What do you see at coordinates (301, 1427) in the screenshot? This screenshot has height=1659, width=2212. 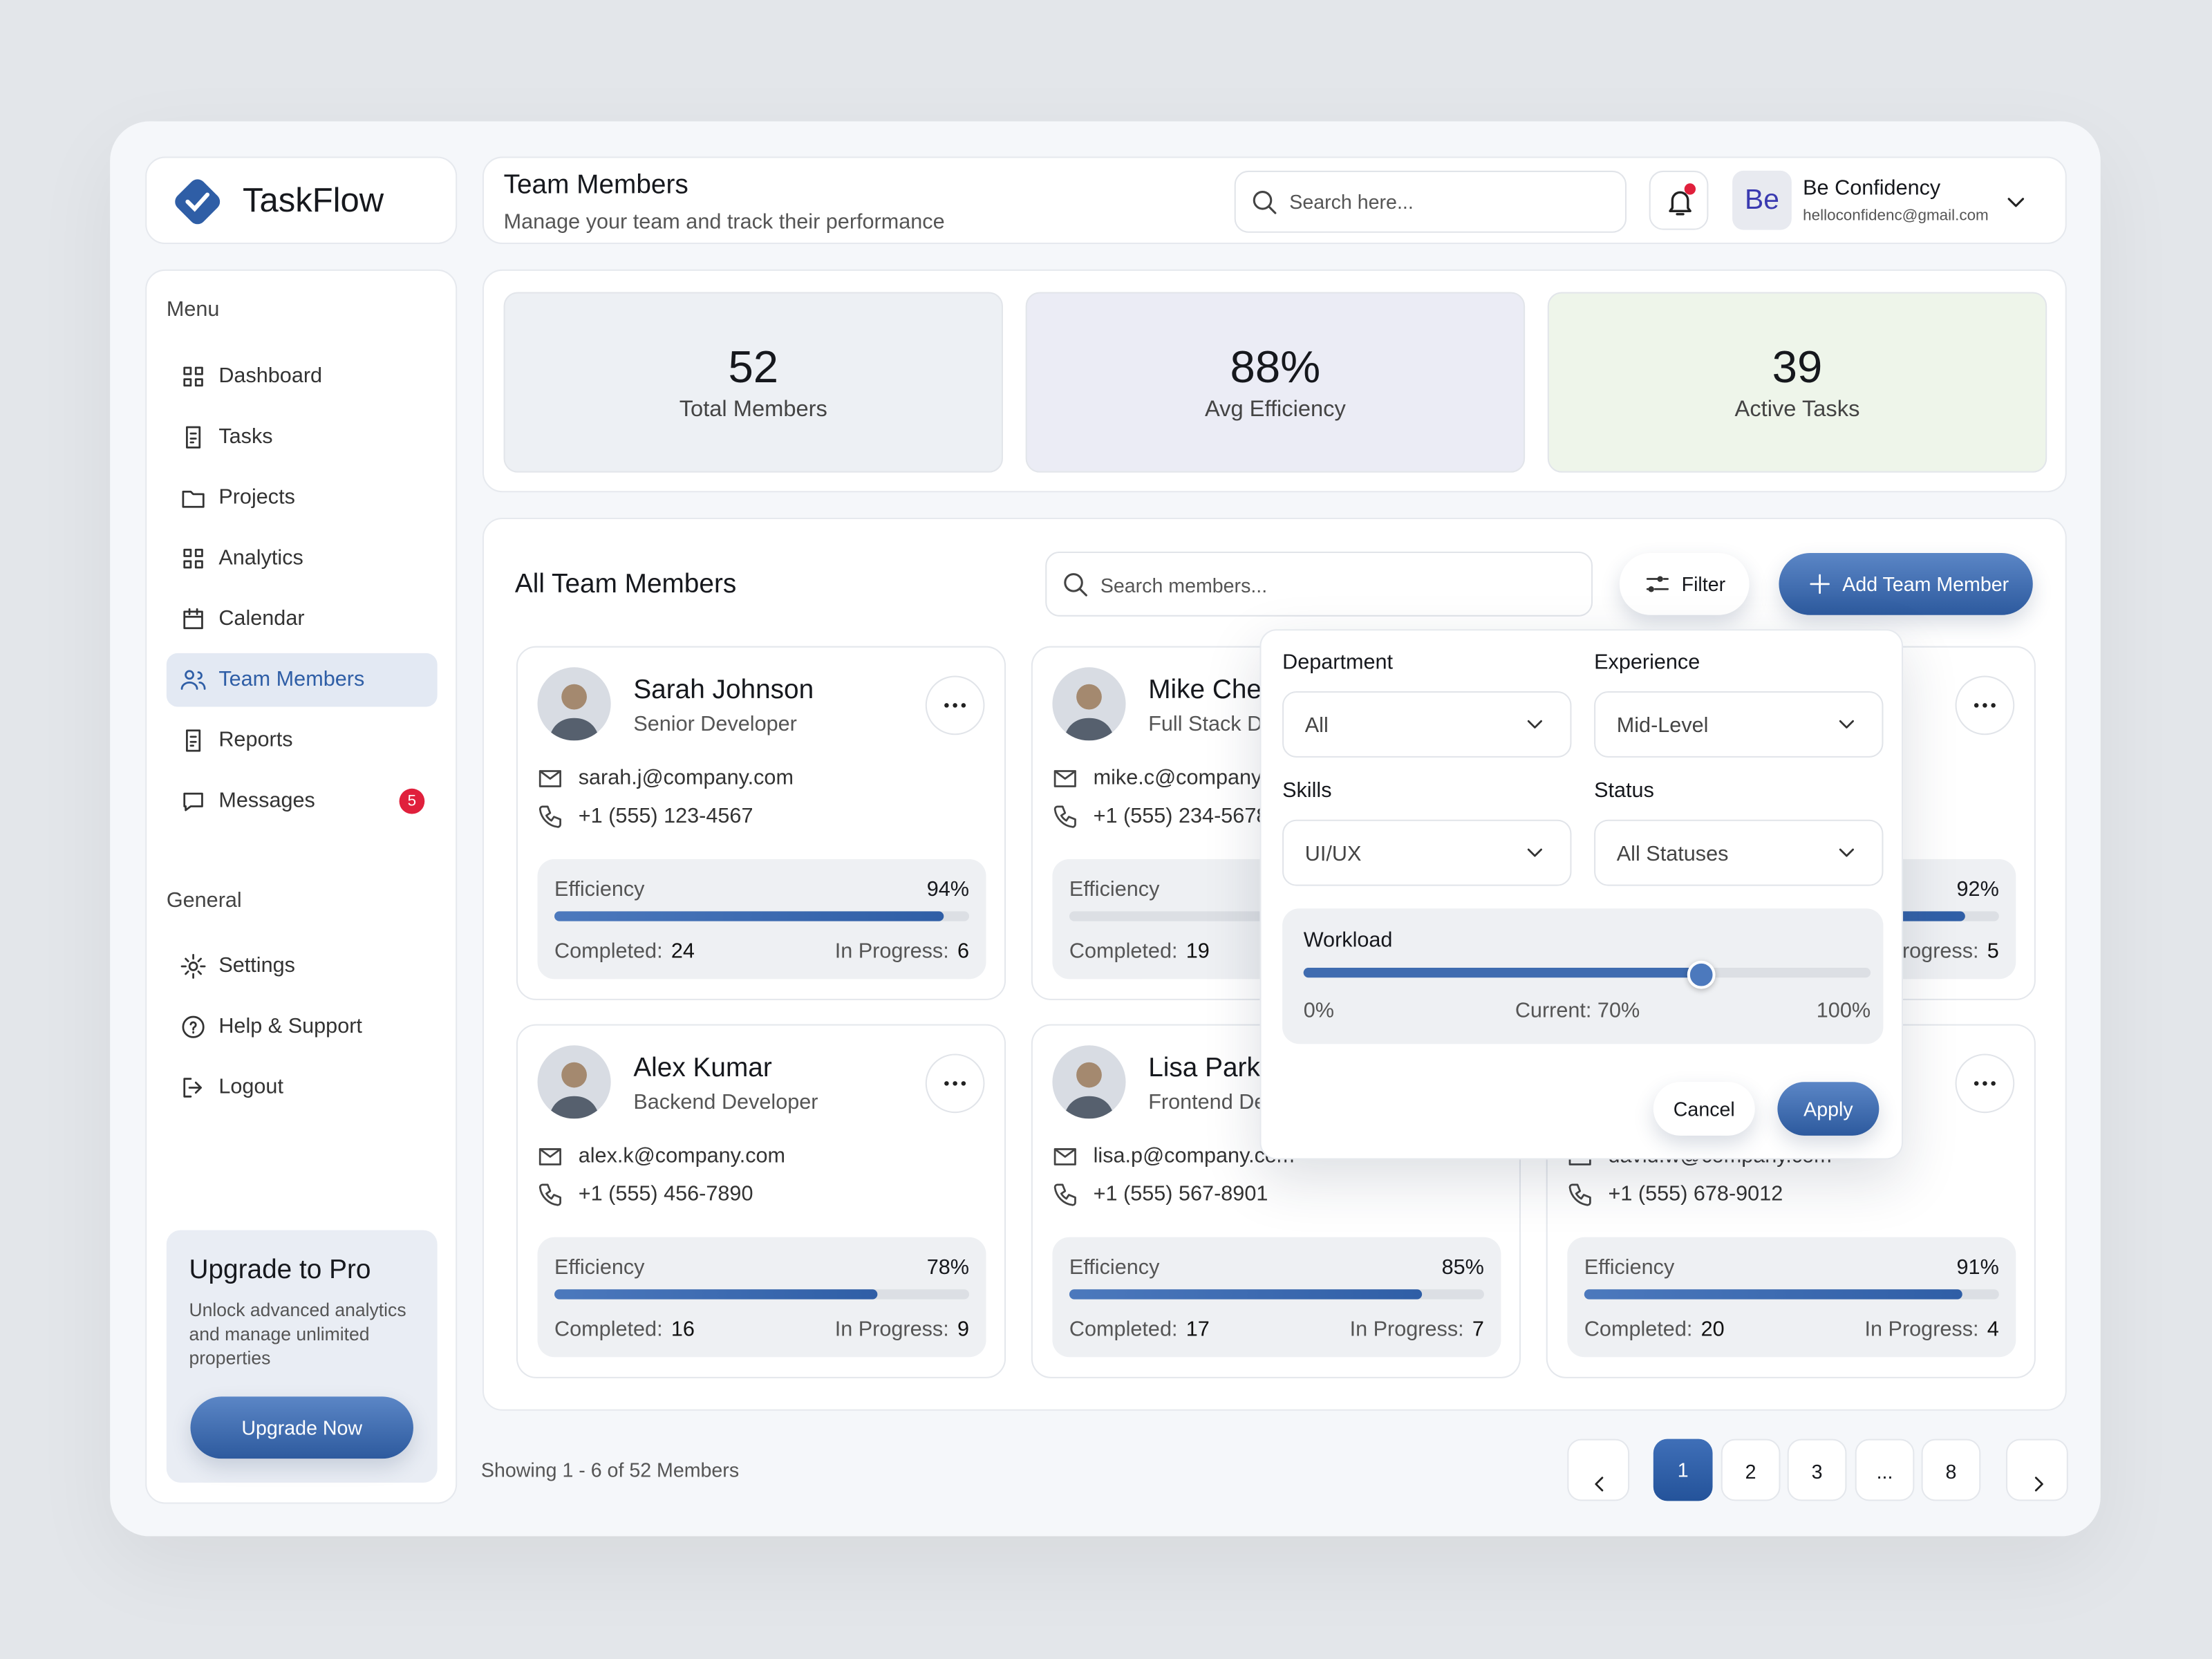 I see `upgrade-button: Upgrade Now` at bounding box center [301, 1427].